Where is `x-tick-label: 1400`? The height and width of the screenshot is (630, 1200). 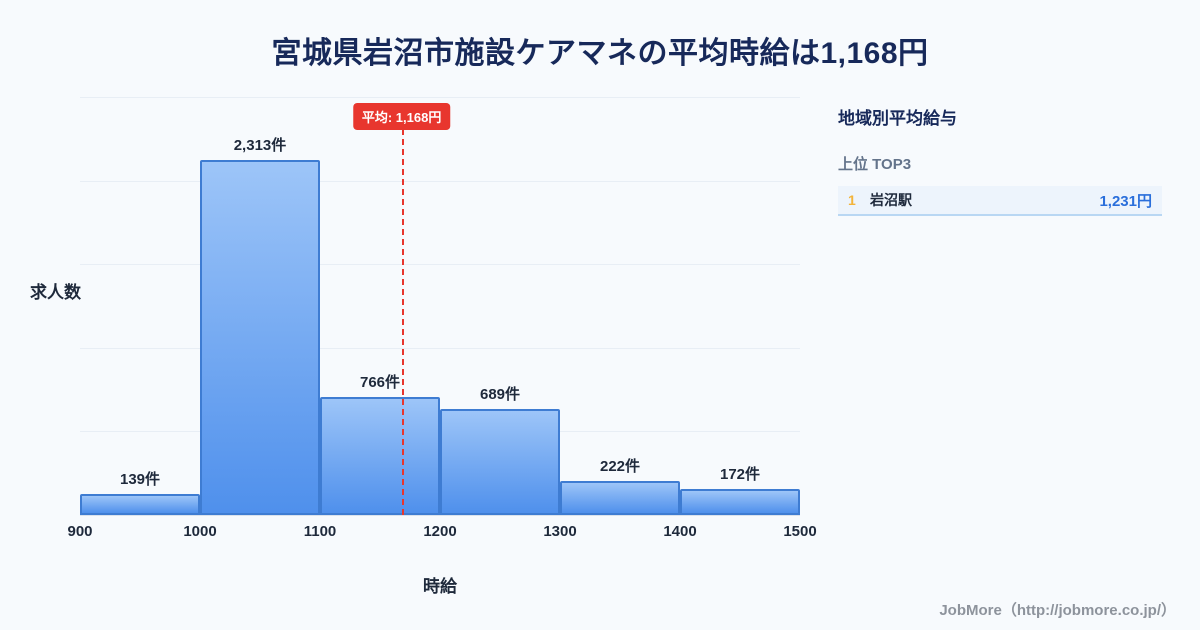 x-tick-label: 1400 is located at coordinates (680, 531).